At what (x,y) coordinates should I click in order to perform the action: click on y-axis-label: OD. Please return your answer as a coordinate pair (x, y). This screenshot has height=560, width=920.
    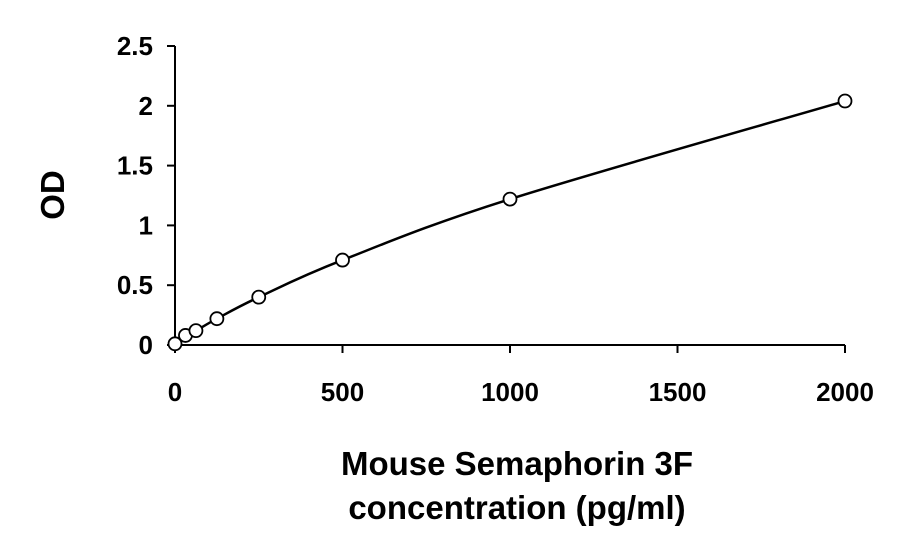
    Looking at the image, I should click on (52, 195).